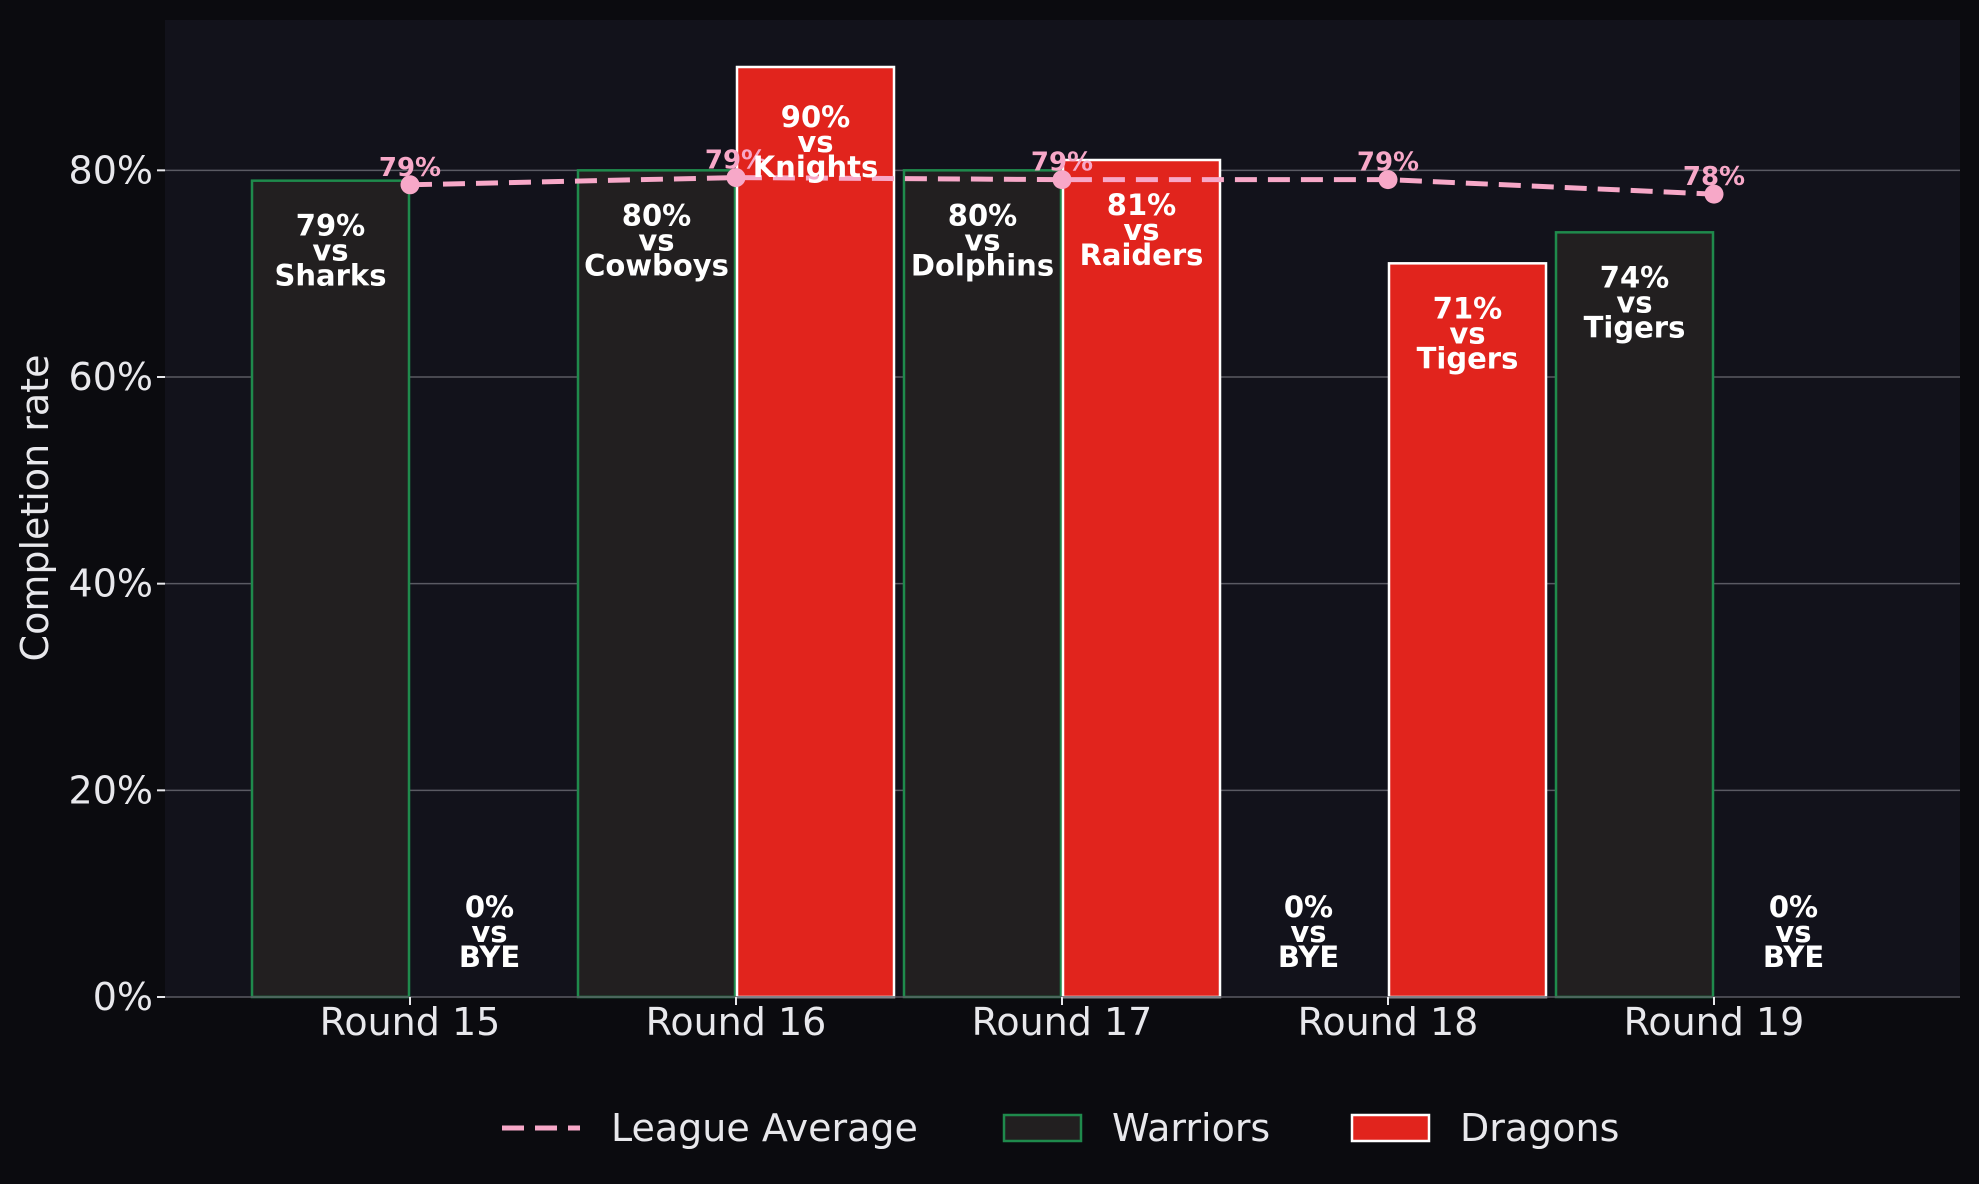 The height and width of the screenshot is (1184, 1979). Describe the element at coordinates (1714, 1022) in the screenshot. I see `x-tick-label-4: Round 19` at that location.